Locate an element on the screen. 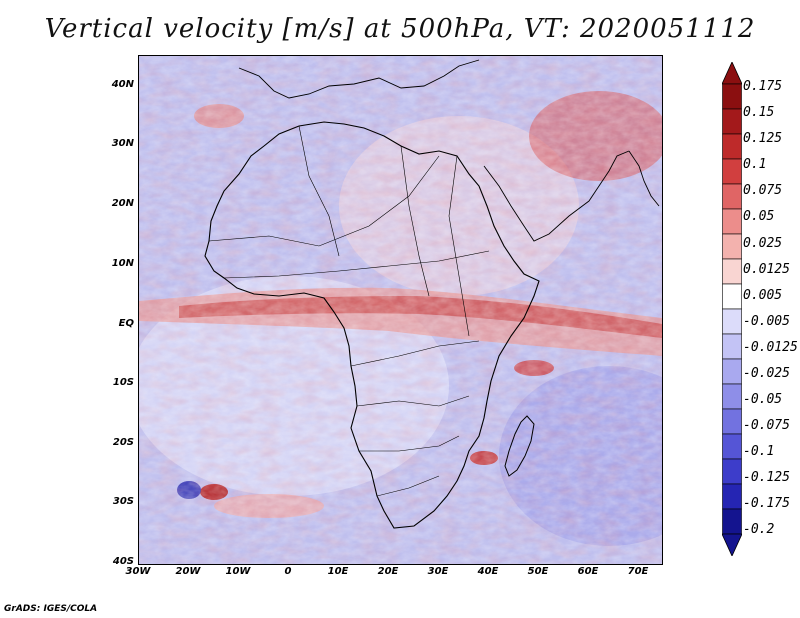  colorbar-tick-label: 0.075 is located at coordinates (763, 190).